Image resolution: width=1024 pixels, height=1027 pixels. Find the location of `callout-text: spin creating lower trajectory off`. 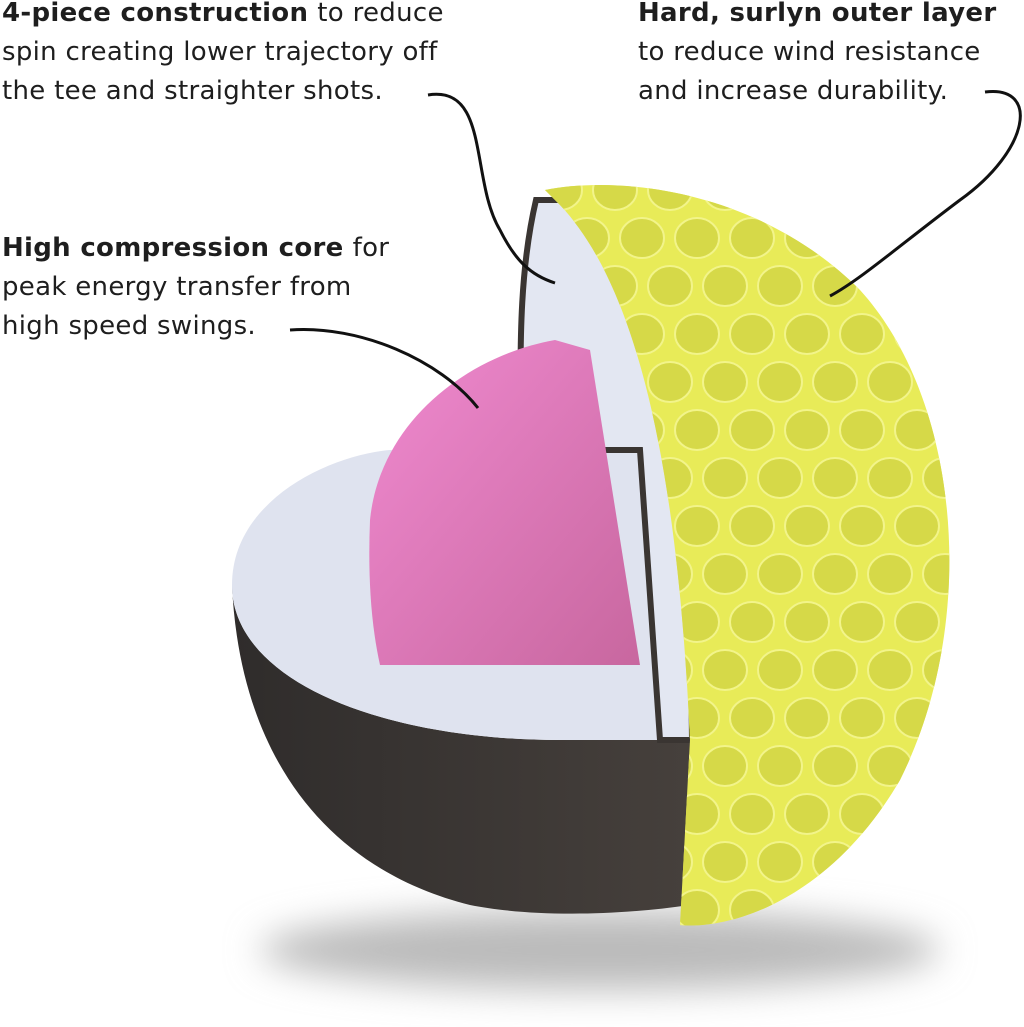

callout-text: spin creating lower trajectory off is located at coordinates (220, 52).